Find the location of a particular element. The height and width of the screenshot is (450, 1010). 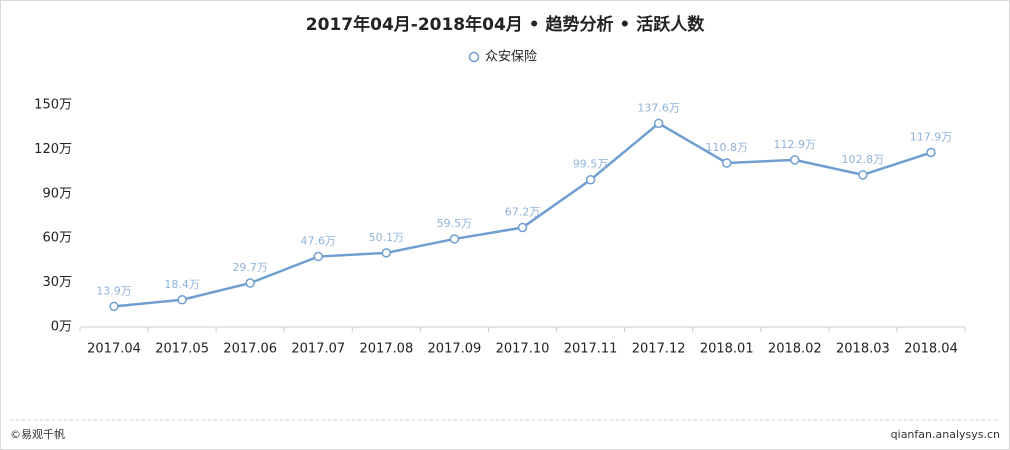

data-label: 47.6万 is located at coordinates (319, 241).